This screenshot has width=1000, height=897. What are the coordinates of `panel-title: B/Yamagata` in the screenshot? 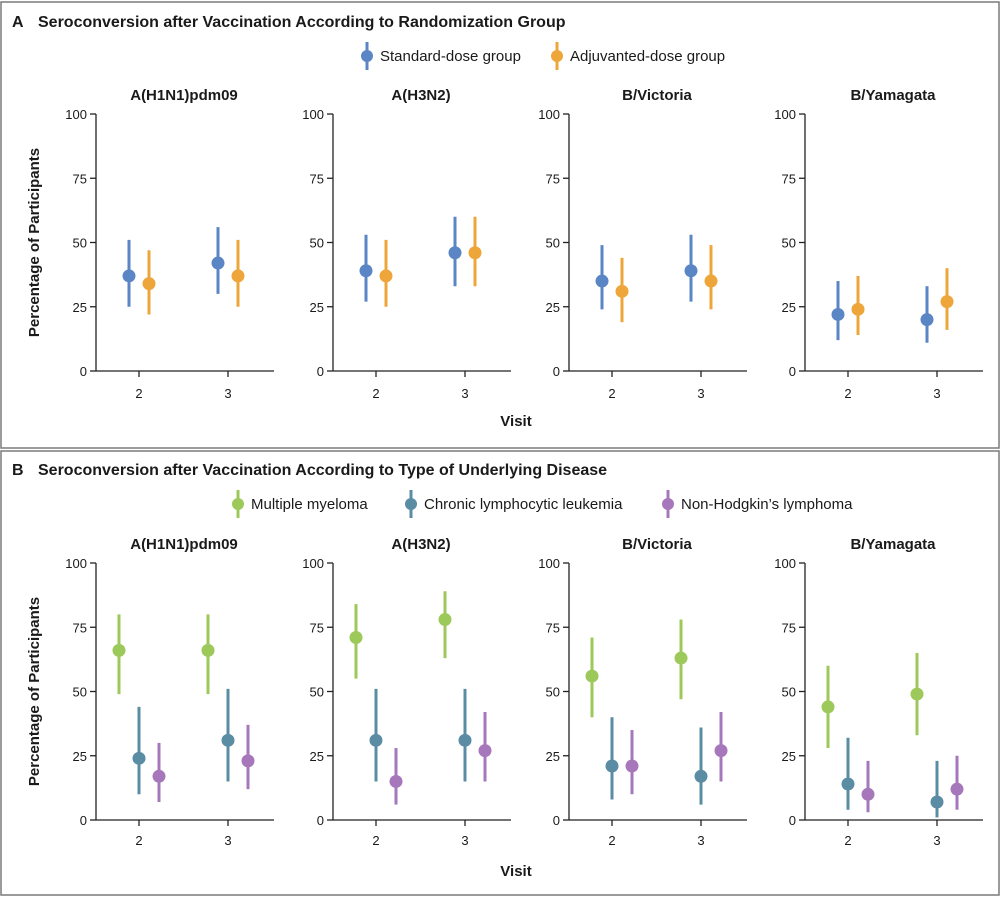 It's located at (893, 544).